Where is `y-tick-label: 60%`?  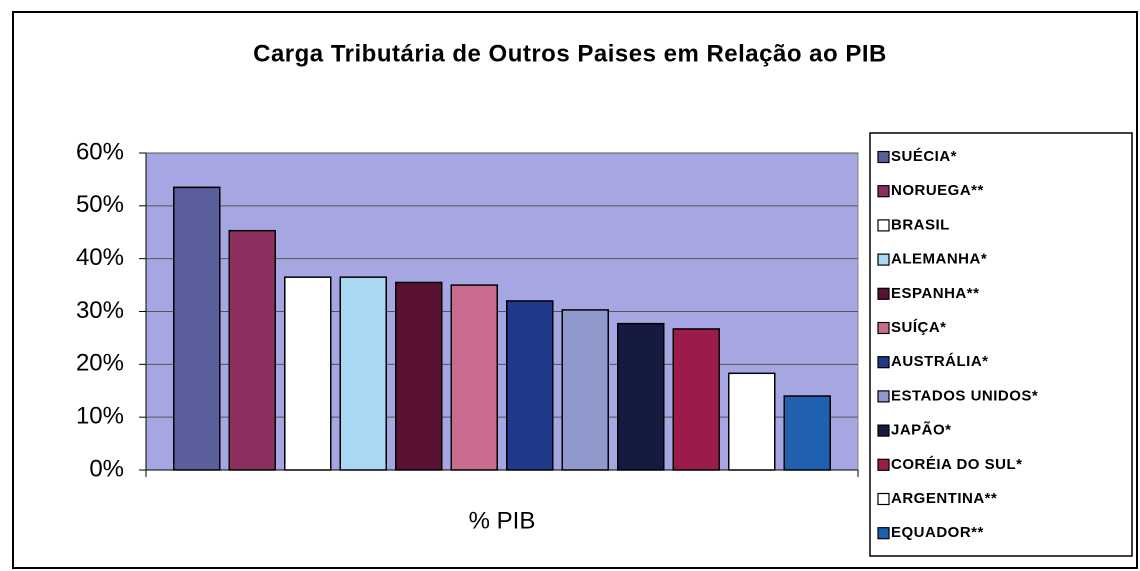
y-tick-label: 60% is located at coordinates (100, 151).